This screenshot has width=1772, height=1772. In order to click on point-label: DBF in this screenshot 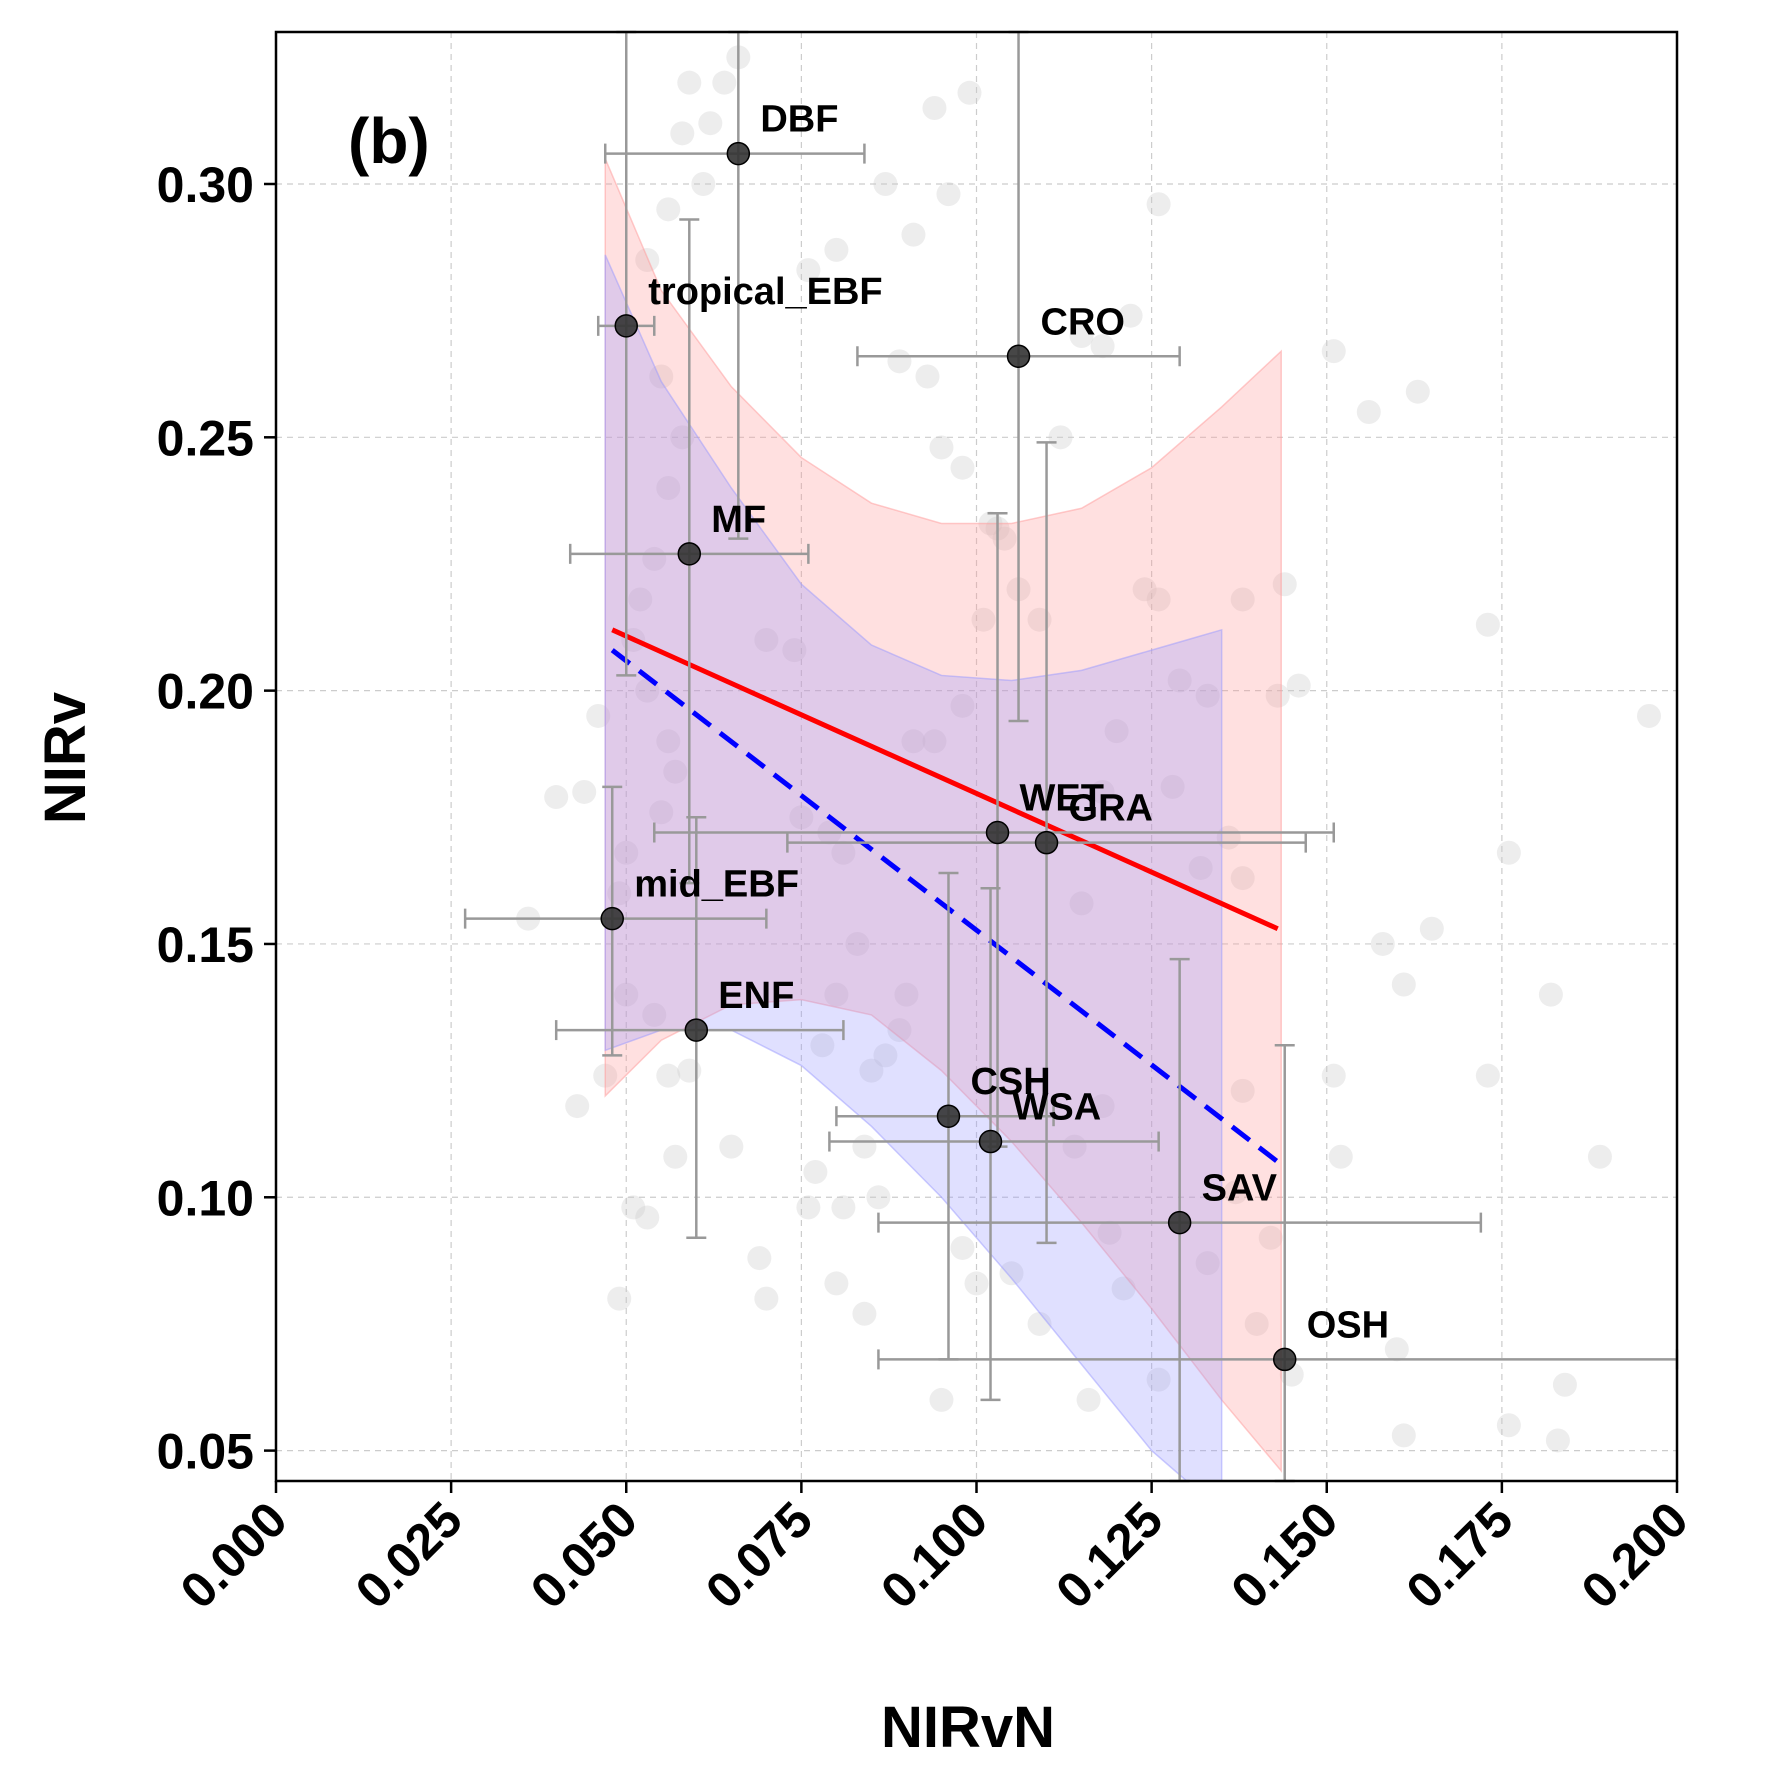, I will do `click(799, 120)`.